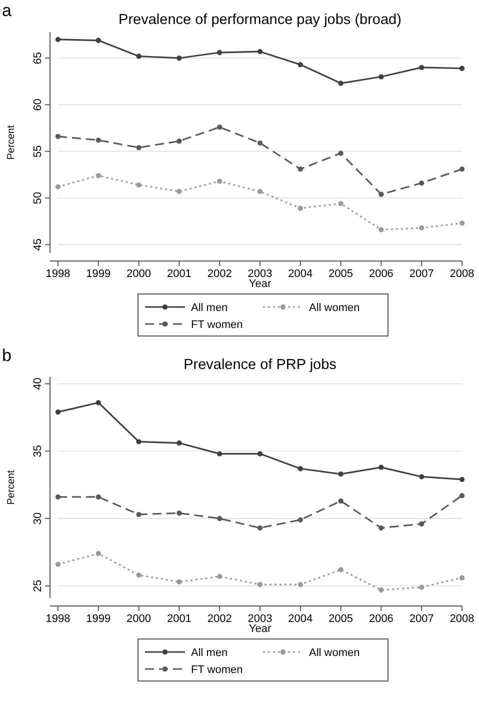 The width and height of the screenshot is (479, 701). I want to click on y-tick-label: 25, so click(38, 586).